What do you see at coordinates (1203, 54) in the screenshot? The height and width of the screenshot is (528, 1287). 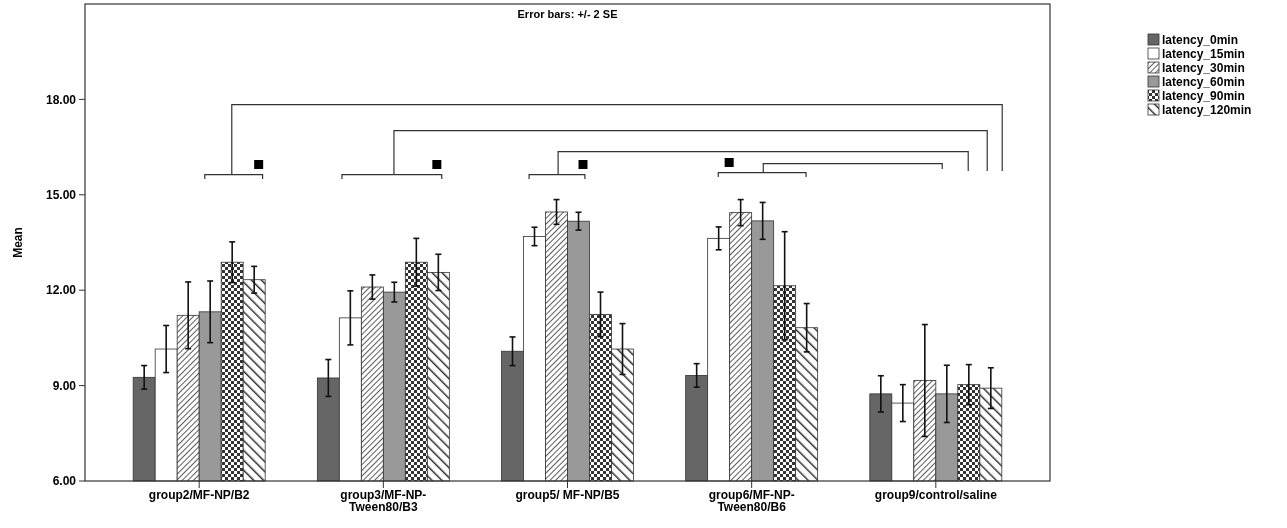 I see `legend-label: latency_15min` at bounding box center [1203, 54].